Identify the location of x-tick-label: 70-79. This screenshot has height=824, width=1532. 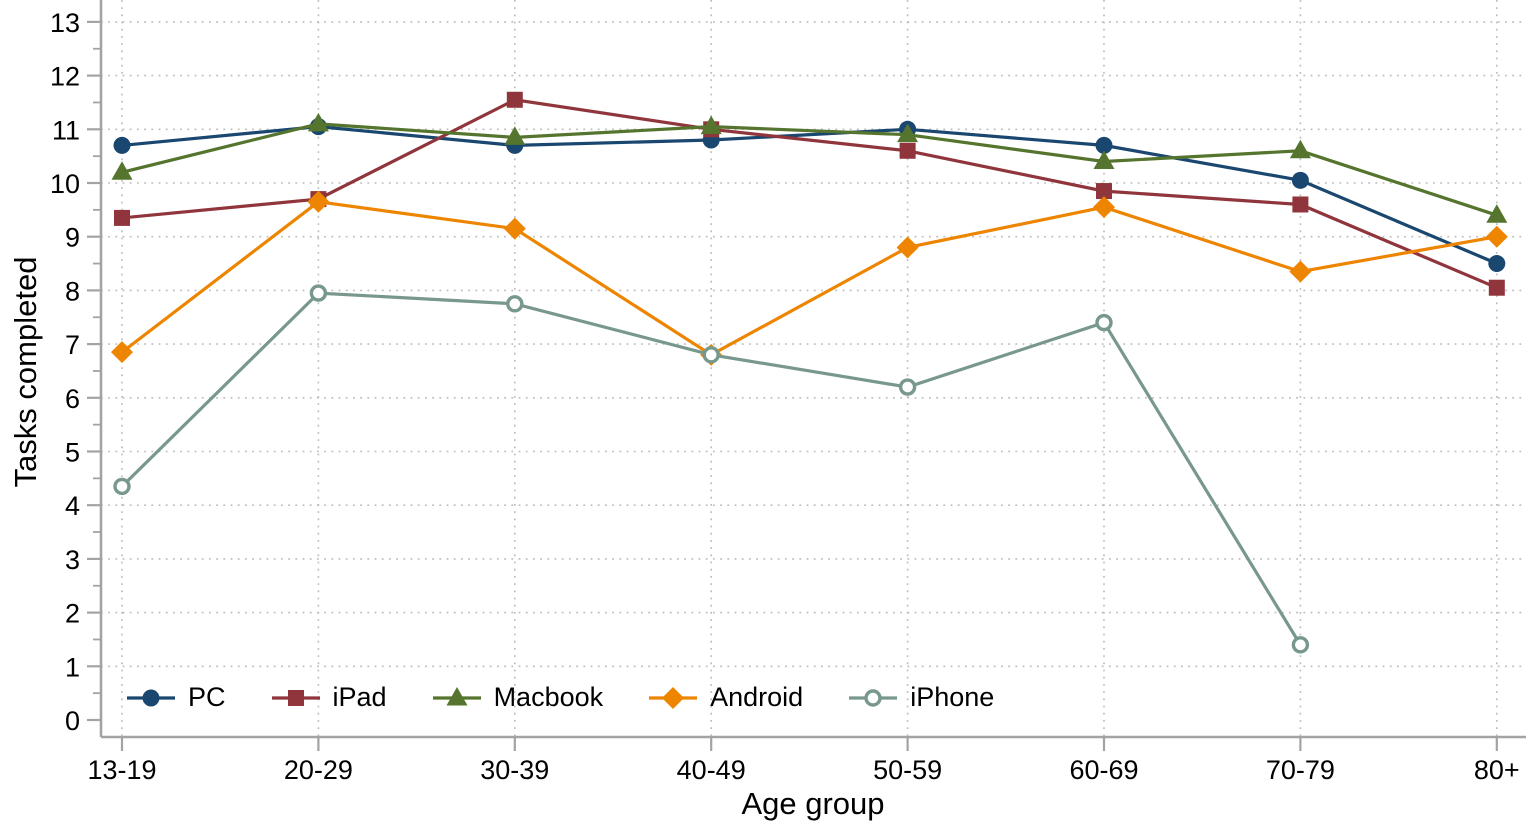
(1300, 770).